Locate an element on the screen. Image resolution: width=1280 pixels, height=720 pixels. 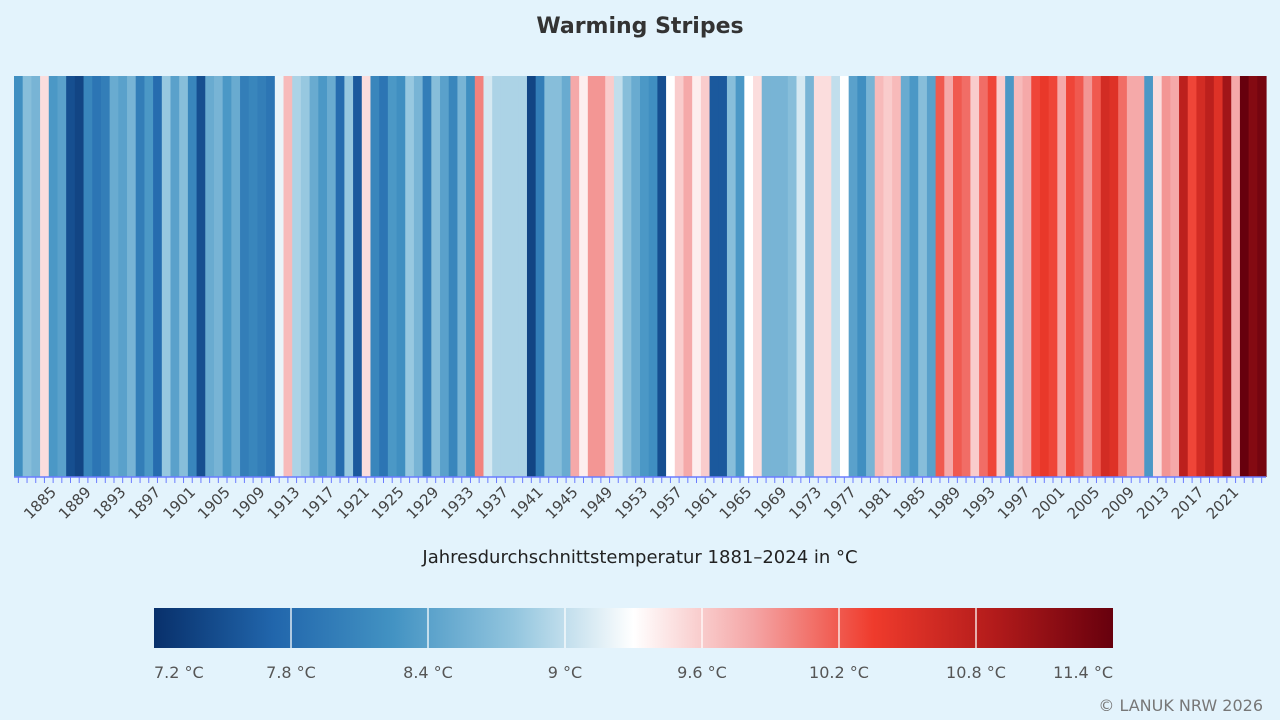
stripe-1982 is located at coordinates (897, 276).